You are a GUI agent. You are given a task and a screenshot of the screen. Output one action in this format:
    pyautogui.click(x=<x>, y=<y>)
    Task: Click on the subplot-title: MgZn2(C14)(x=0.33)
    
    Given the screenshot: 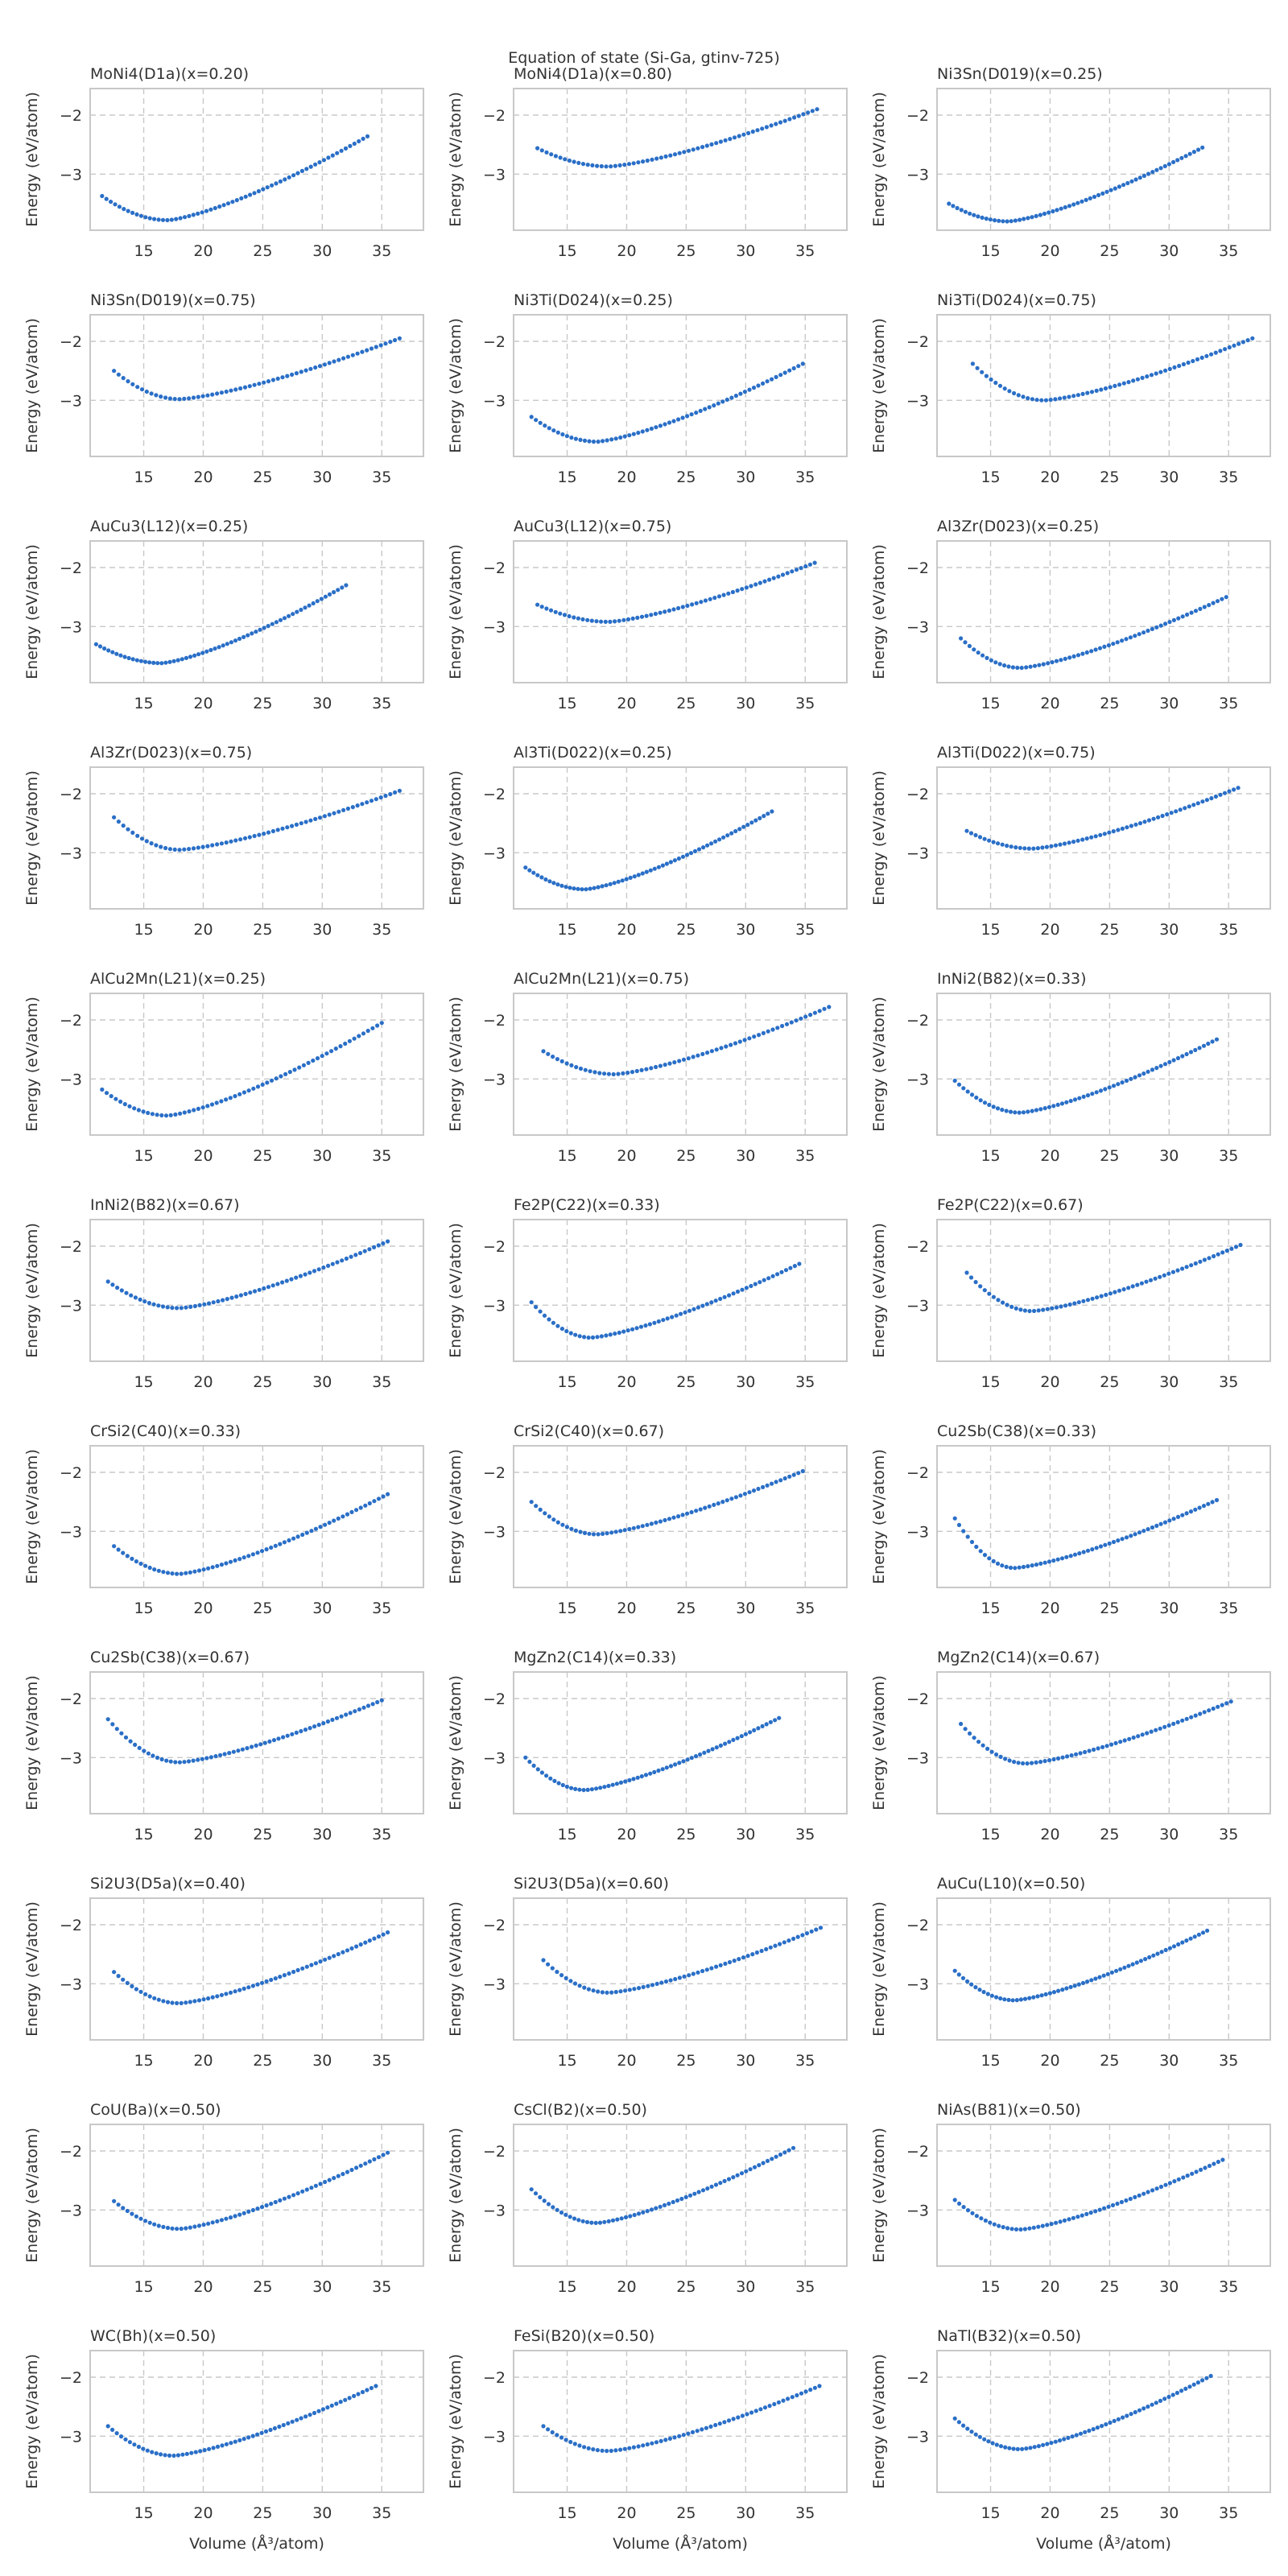 What is the action you would take?
    pyautogui.click(x=595, y=1657)
    